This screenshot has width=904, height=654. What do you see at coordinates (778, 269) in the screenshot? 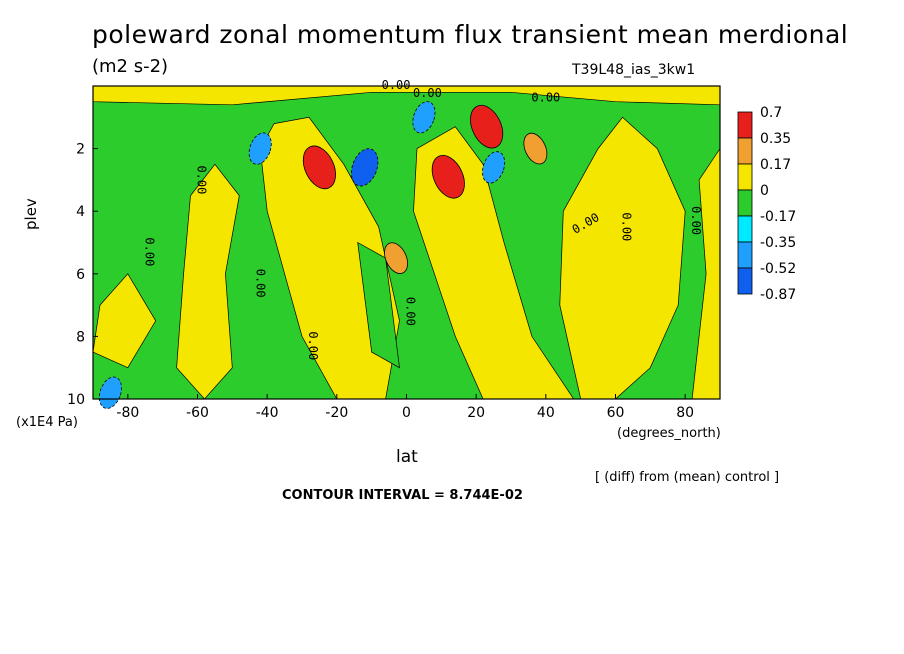
I see `colorbar-label: -0.52` at bounding box center [778, 269].